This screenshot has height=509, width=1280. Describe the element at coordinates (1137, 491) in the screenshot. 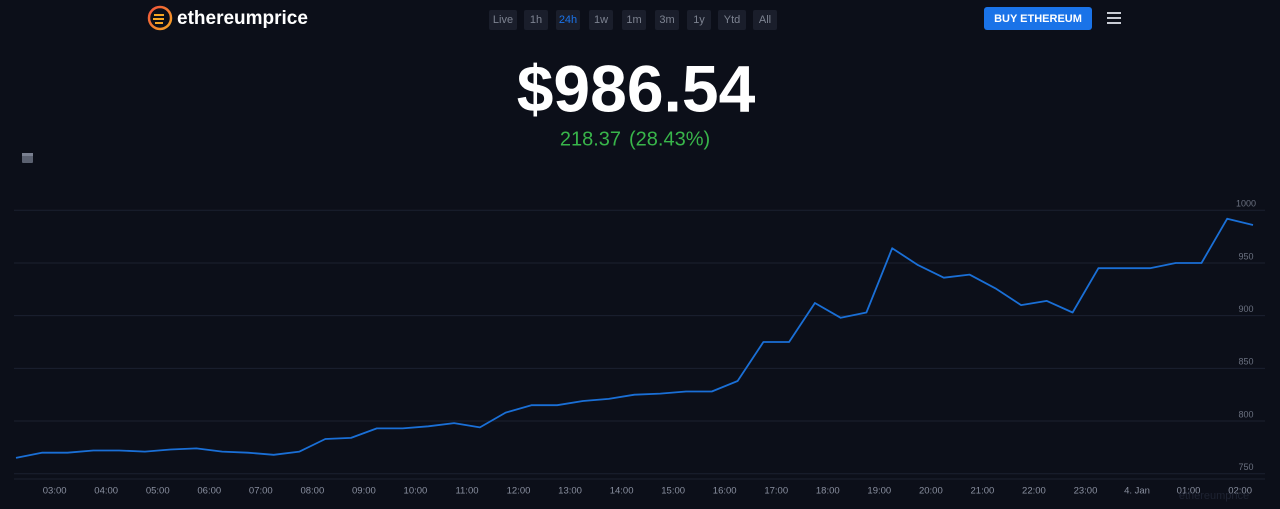

I see `x-tick-label: 4. Jan` at that location.